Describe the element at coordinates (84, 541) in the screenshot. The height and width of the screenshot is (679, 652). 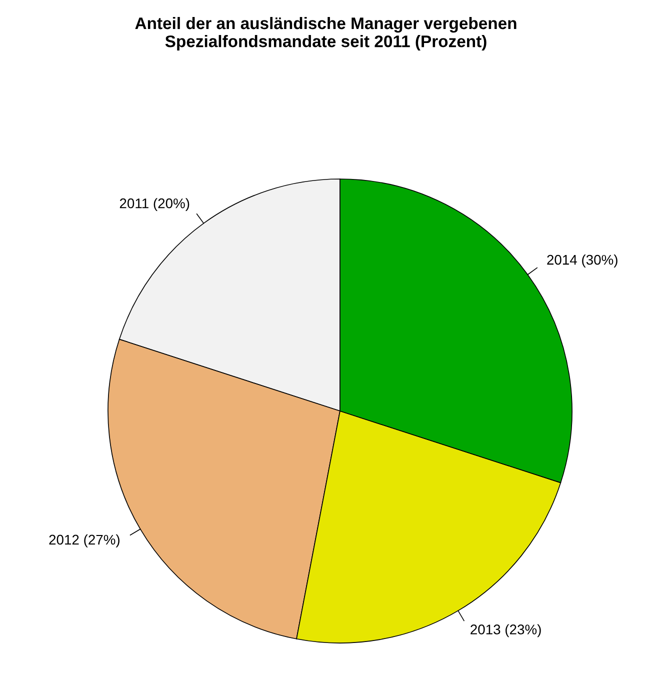
I see `slice-label: 2012 (27%)` at that location.